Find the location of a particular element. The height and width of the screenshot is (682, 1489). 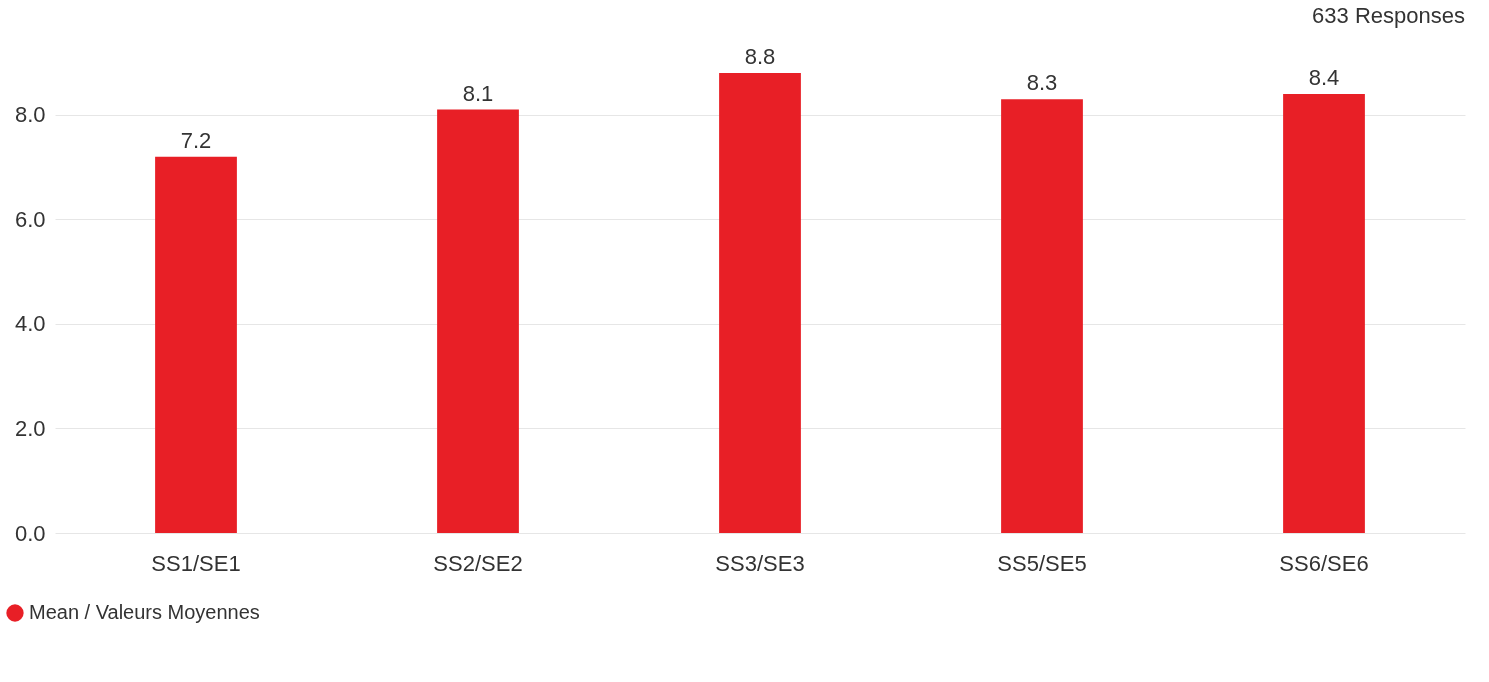

data-label: 8.1 is located at coordinates (478, 93).